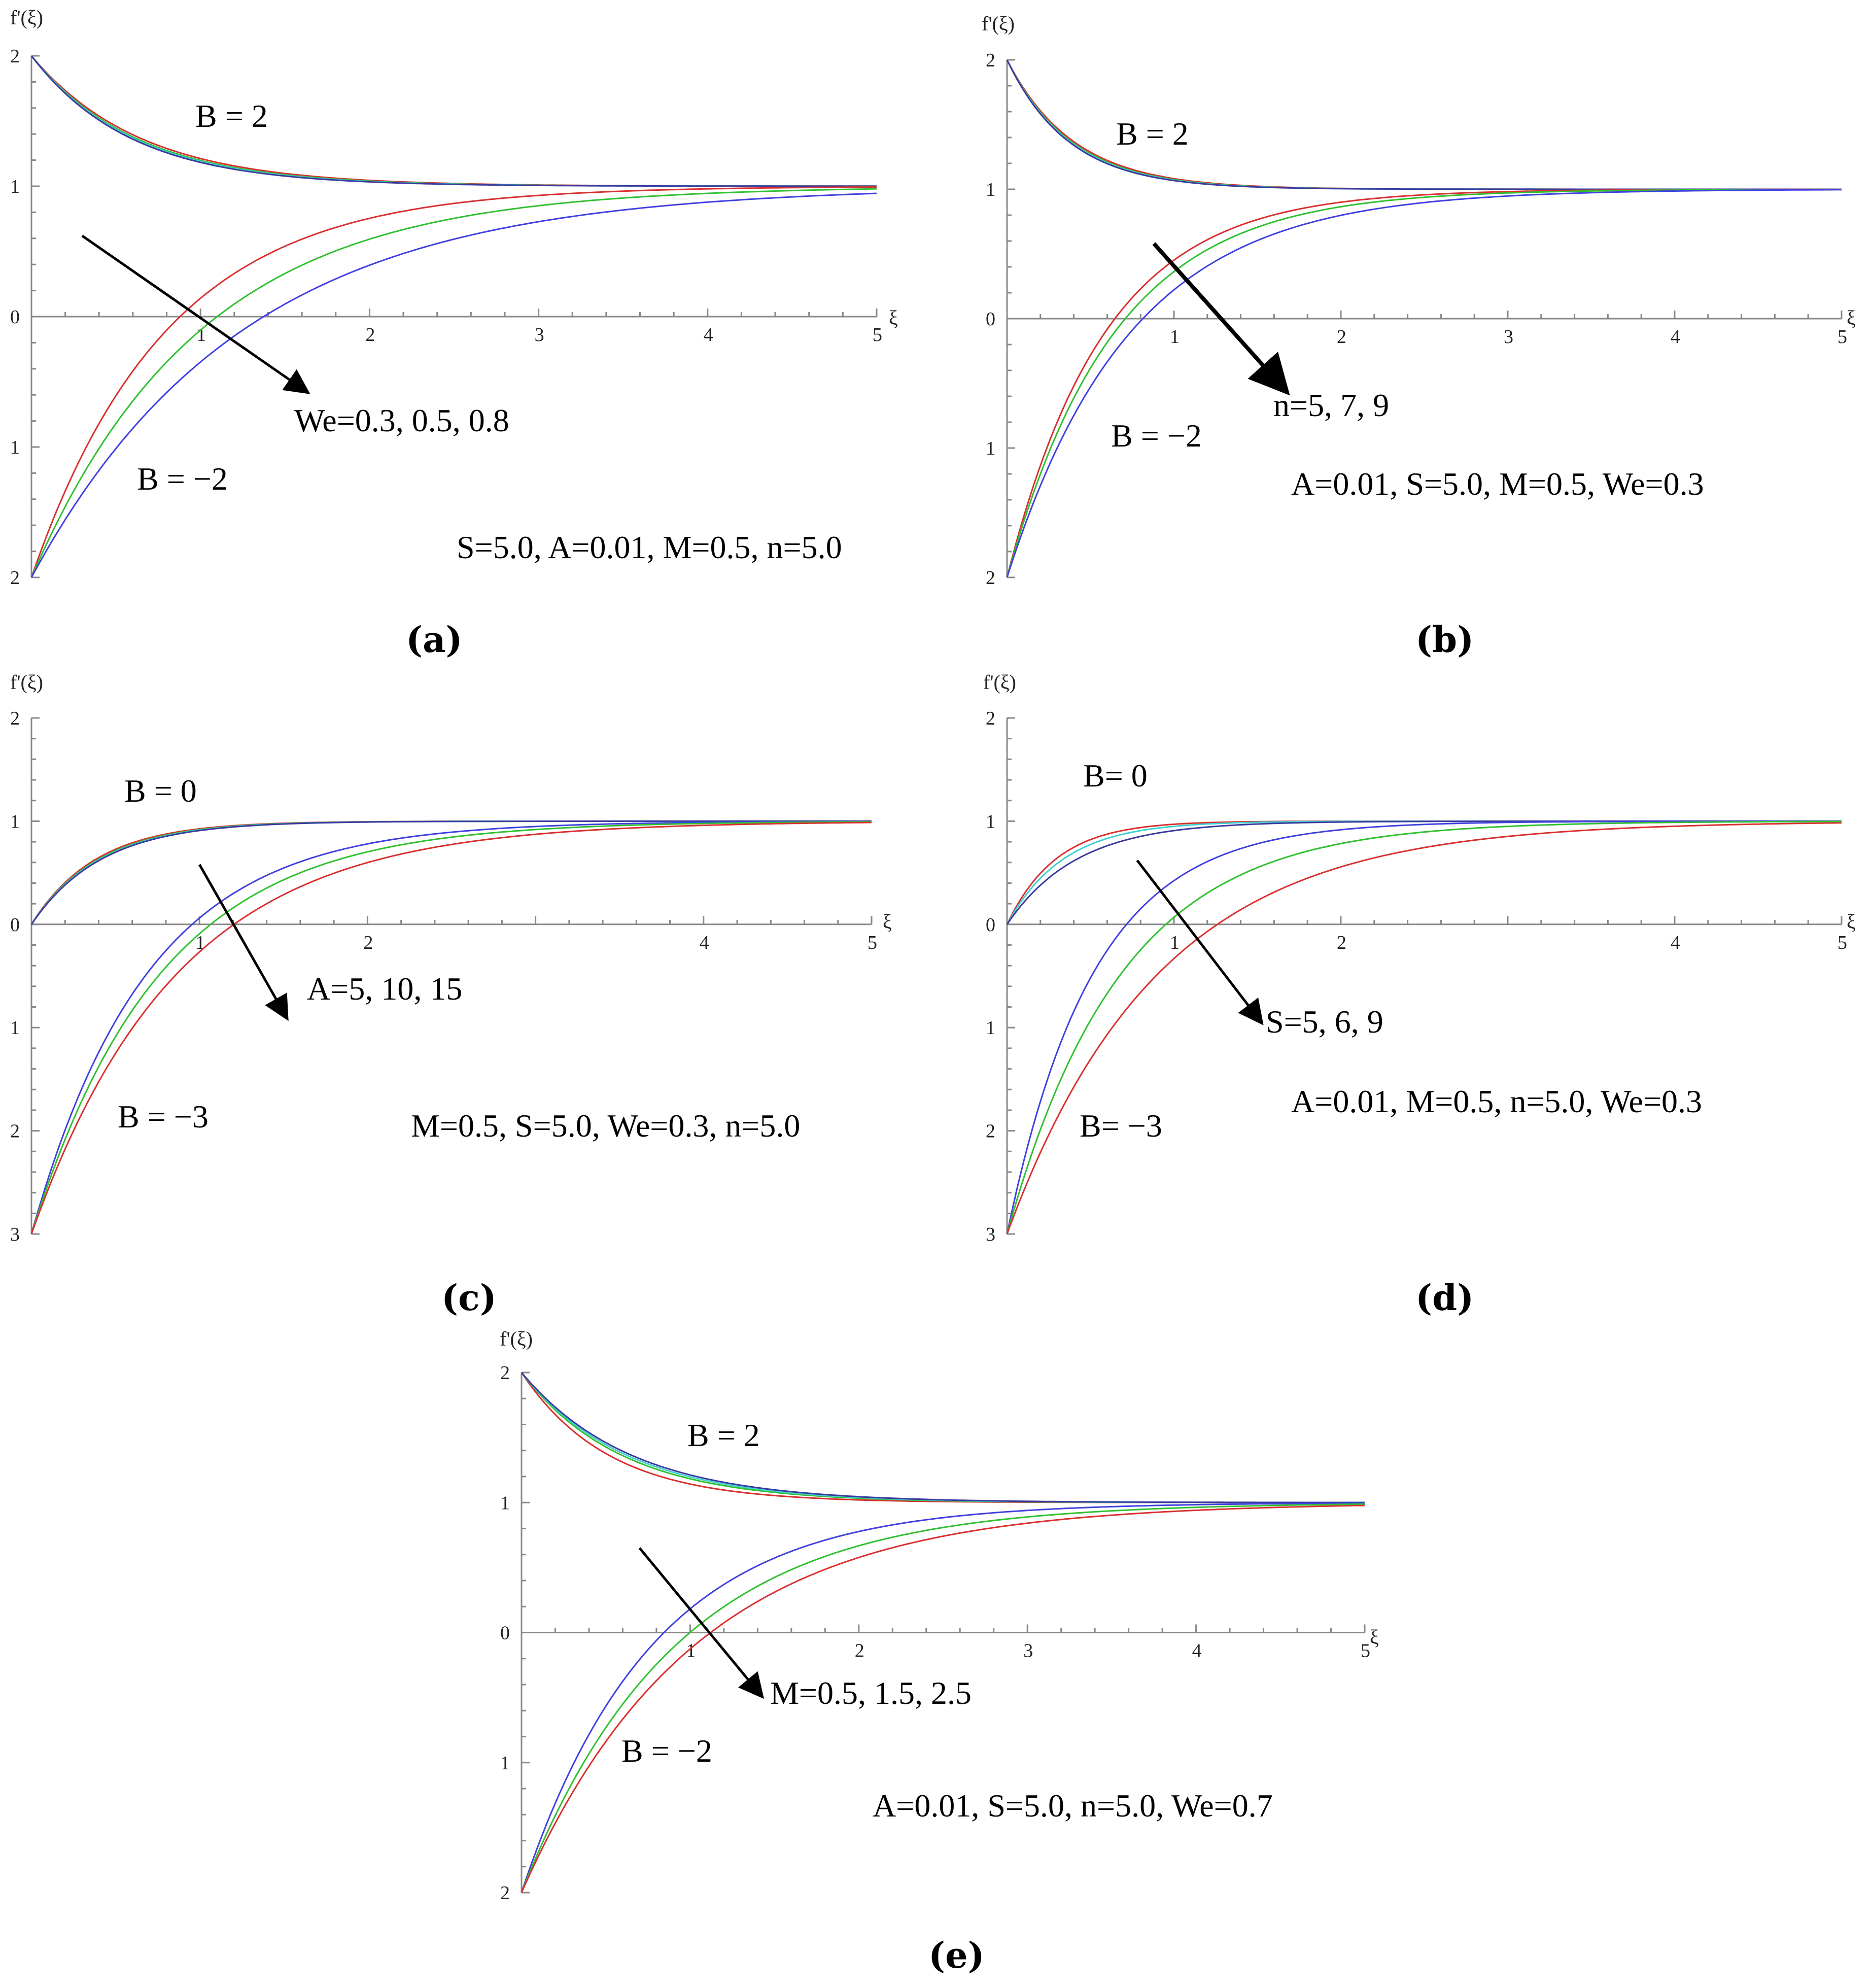 Image resolution: width=1872 pixels, height=1988 pixels. What do you see at coordinates (434, 640) in the screenshot?
I see `panel-label: (a)` at bounding box center [434, 640].